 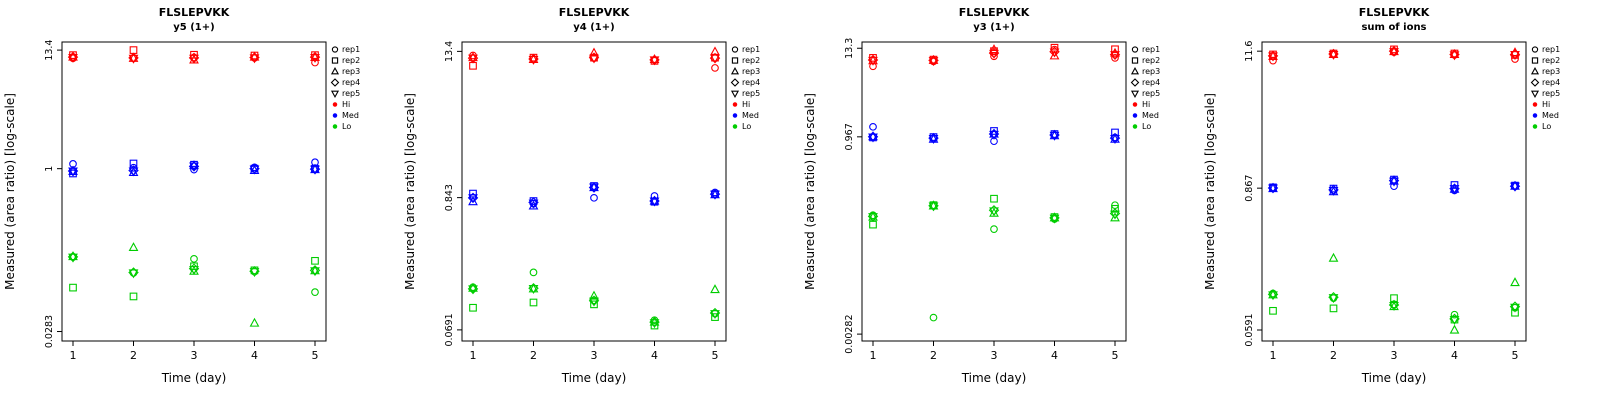 What do you see at coordinates (449, 329) in the screenshot?
I see `y-tick-label: 0.0691` at bounding box center [449, 329].